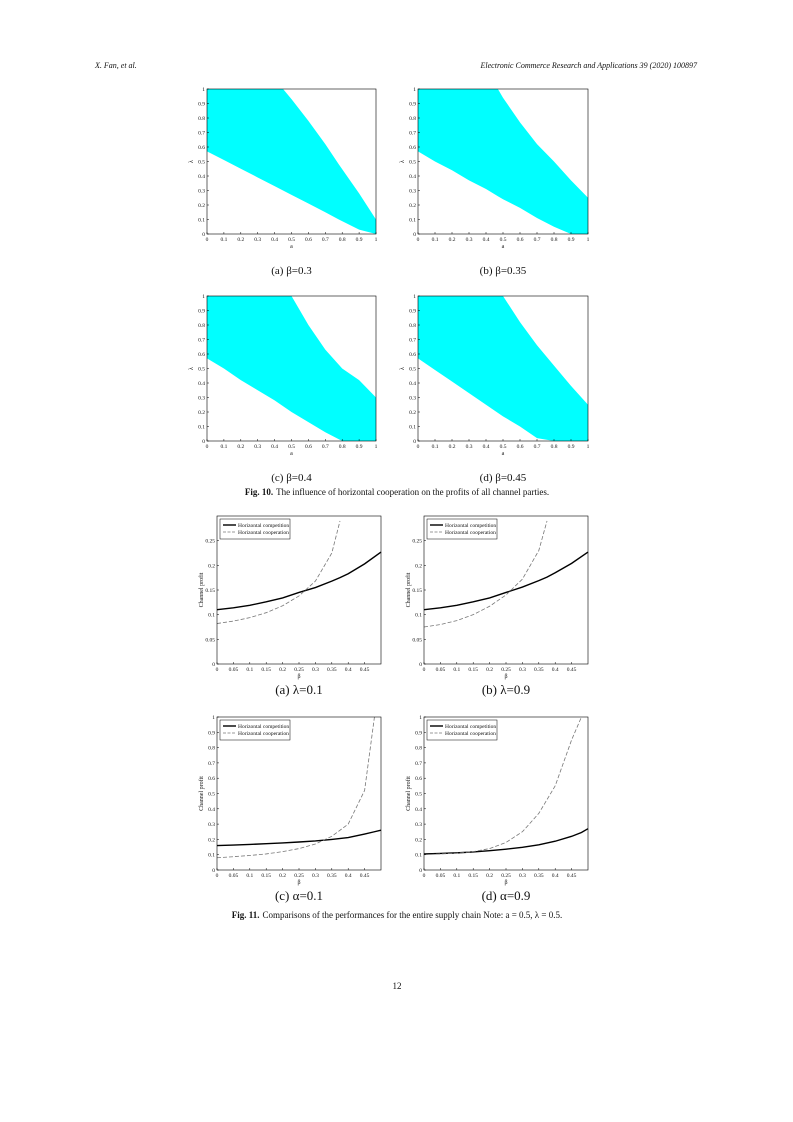 Image resolution: width=793 pixels, height=1122 pixels. What do you see at coordinates (201, 192) in the screenshot?
I see `y-tick-label: 0.3` at bounding box center [201, 192].